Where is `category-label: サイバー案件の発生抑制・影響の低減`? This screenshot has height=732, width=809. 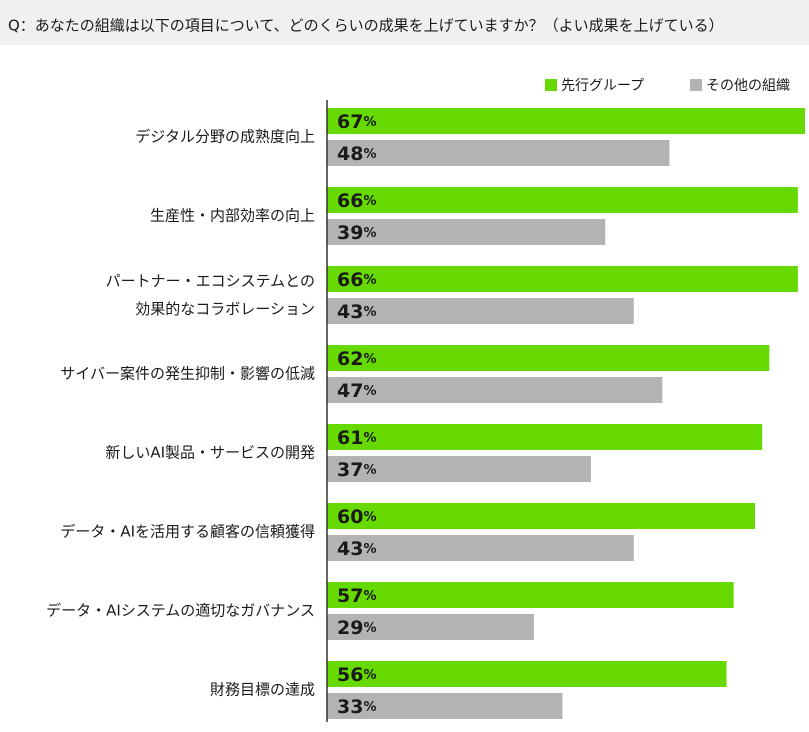 category-label: サイバー案件の発生抑制・影響の低減 is located at coordinates (187, 374).